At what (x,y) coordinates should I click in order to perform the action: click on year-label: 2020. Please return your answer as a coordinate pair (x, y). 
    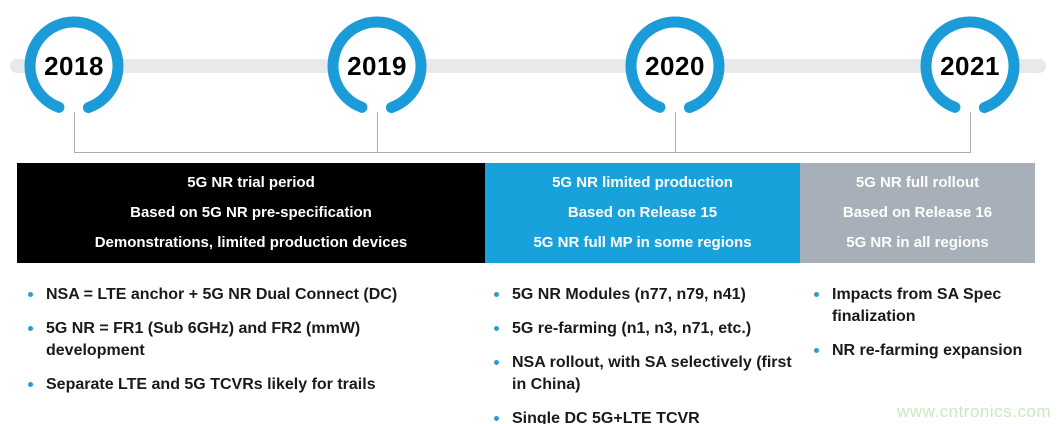
    Looking at the image, I should click on (675, 65).